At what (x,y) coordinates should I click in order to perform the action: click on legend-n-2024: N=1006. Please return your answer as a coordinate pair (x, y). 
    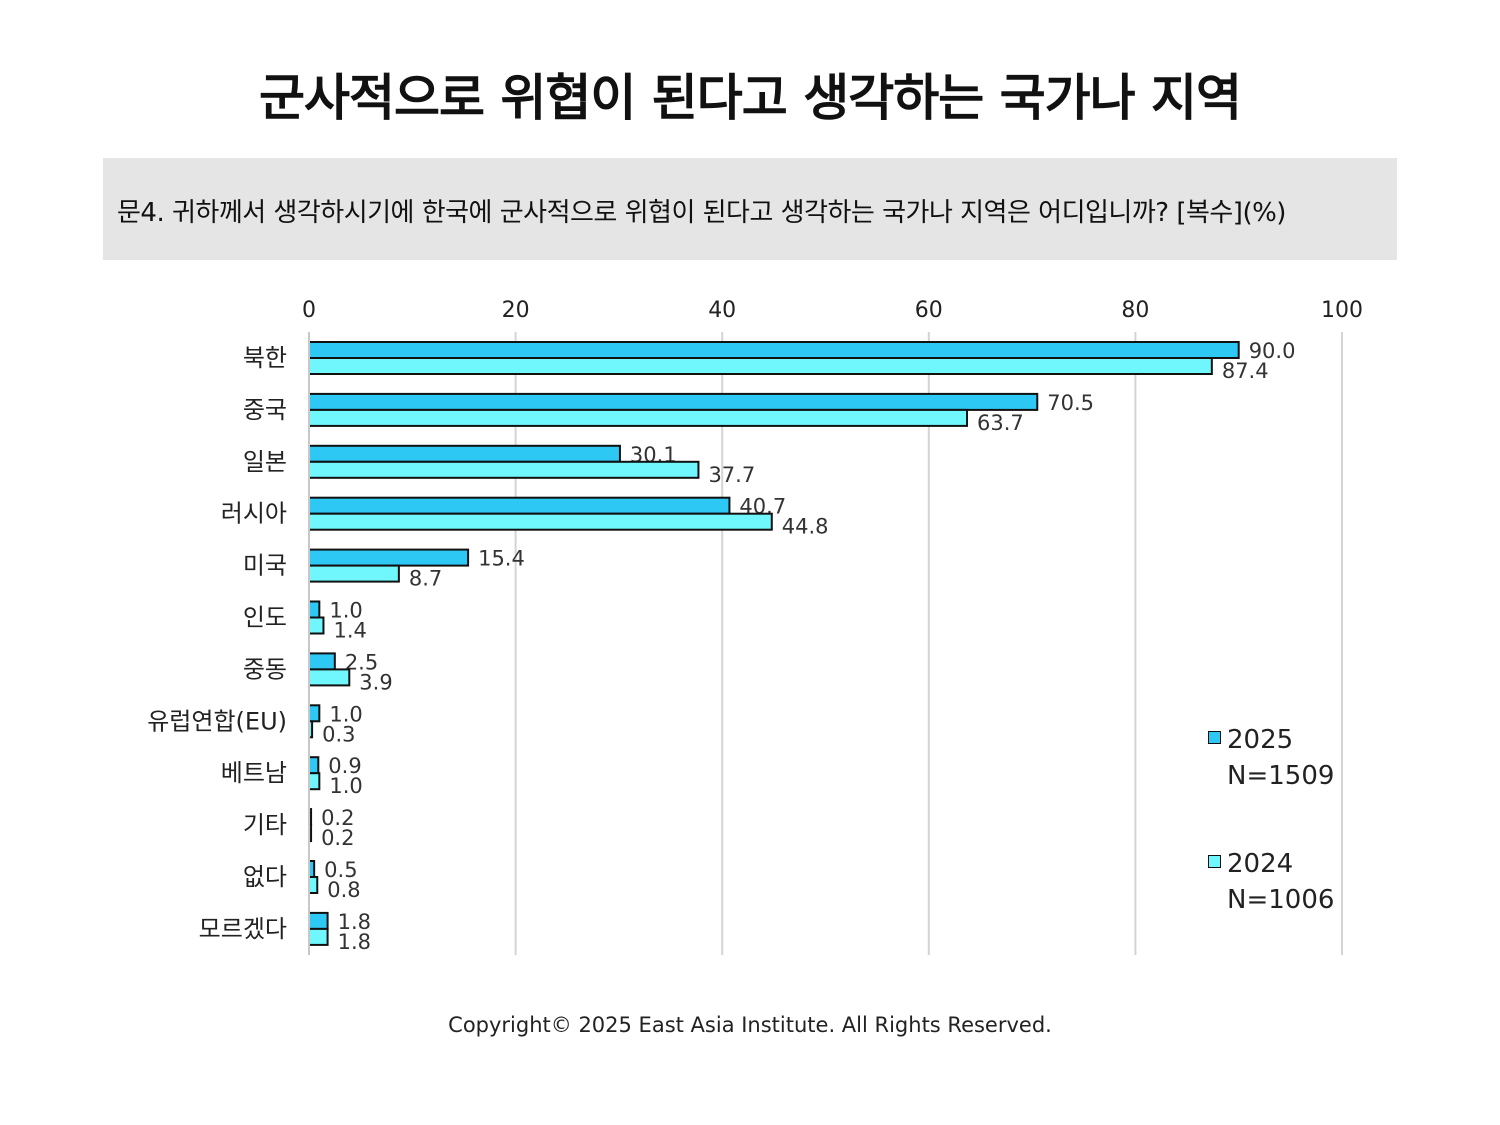
    Looking at the image, I should click on (1281, 900).